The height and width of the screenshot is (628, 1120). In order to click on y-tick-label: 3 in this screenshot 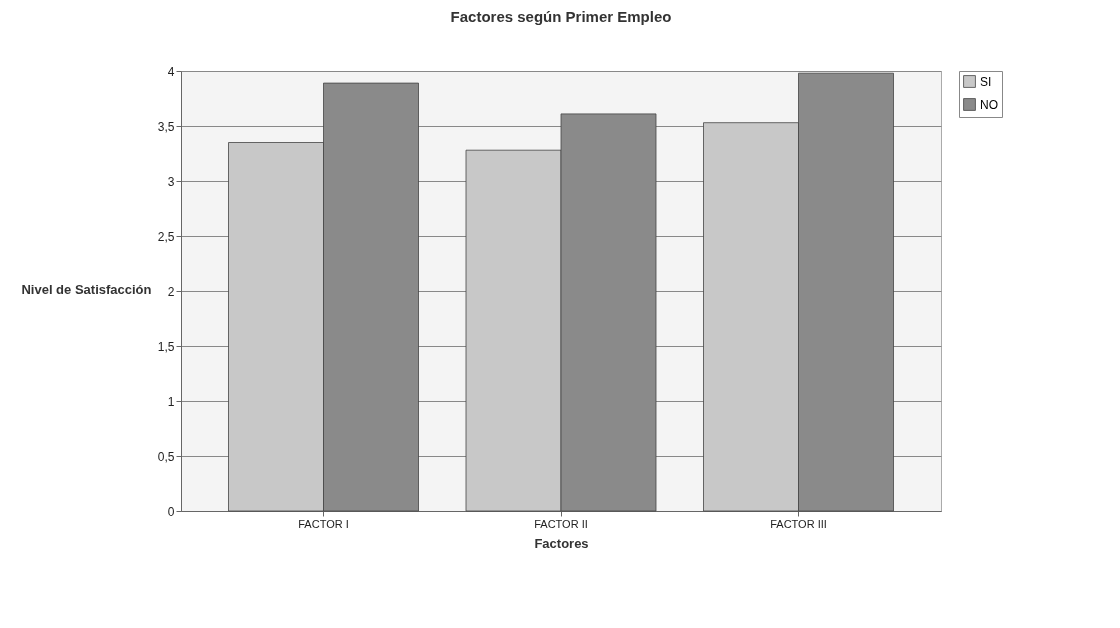, I will do `click(171, 181)`.